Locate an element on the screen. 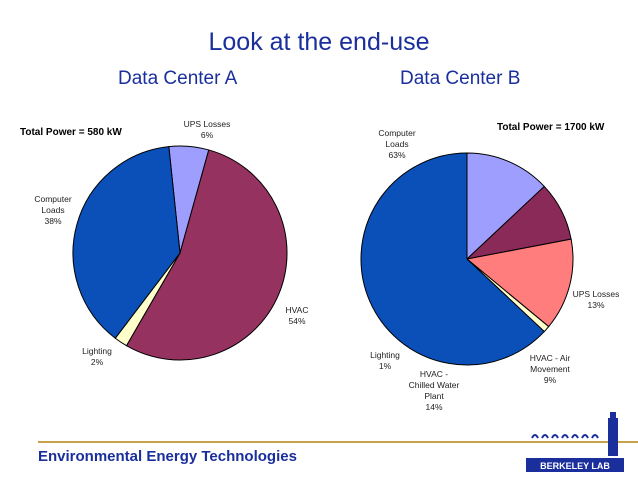 The width and height of the screenshot is (638, 479). chart-b-title: Data Center B is located at coordinates (460, 78).